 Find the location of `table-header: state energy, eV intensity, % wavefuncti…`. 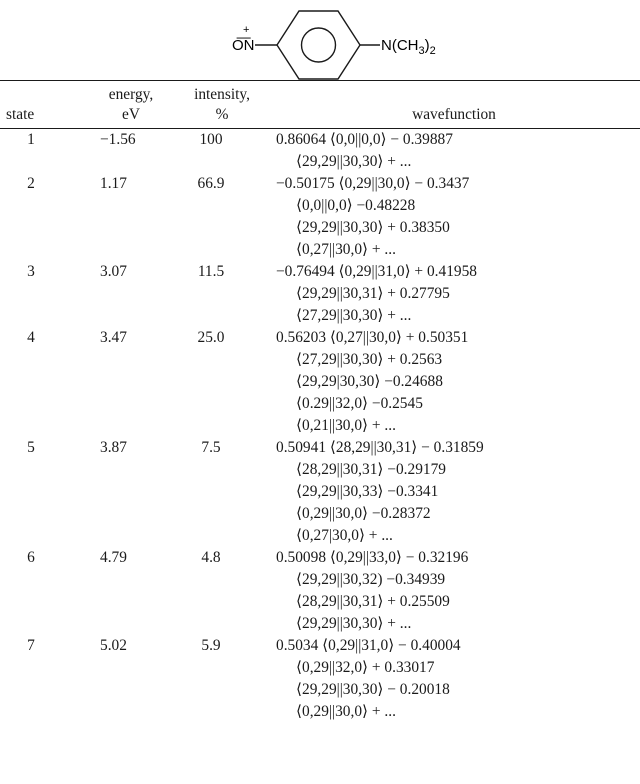

table-header: state energy, eV intensity, % wavefuncti… is located at coordinates (320, 104).